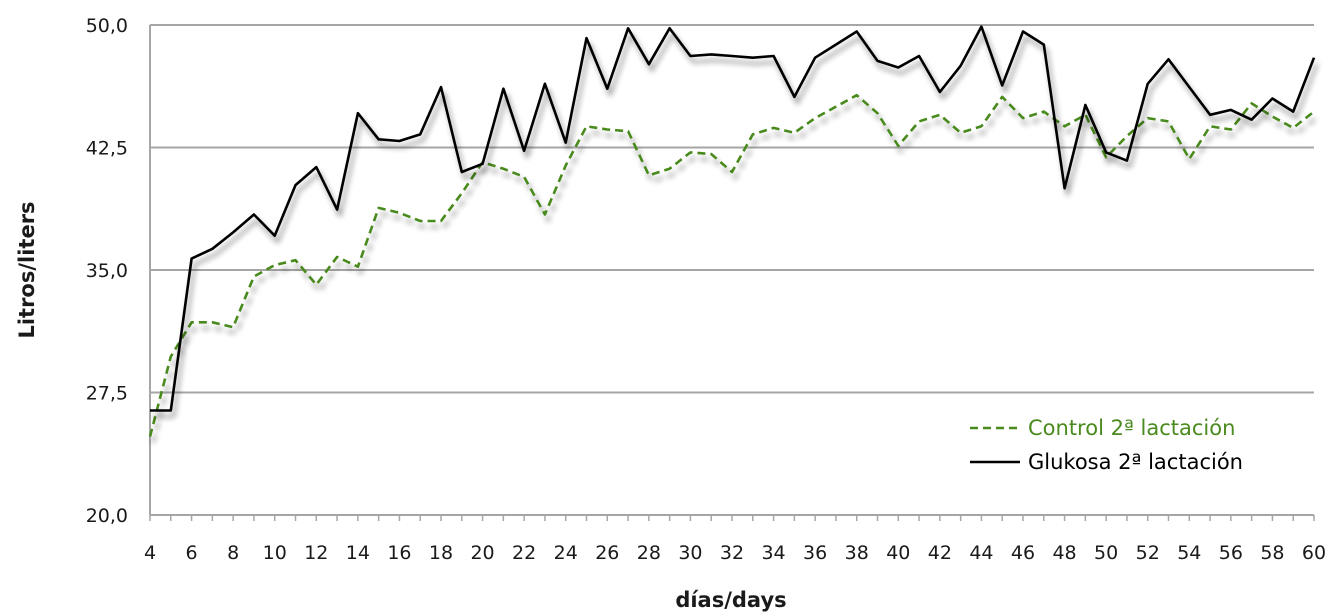  Describe the element at coordinates (150, 553) in the screenshot. I see `x-tick-label: 4` at that location.